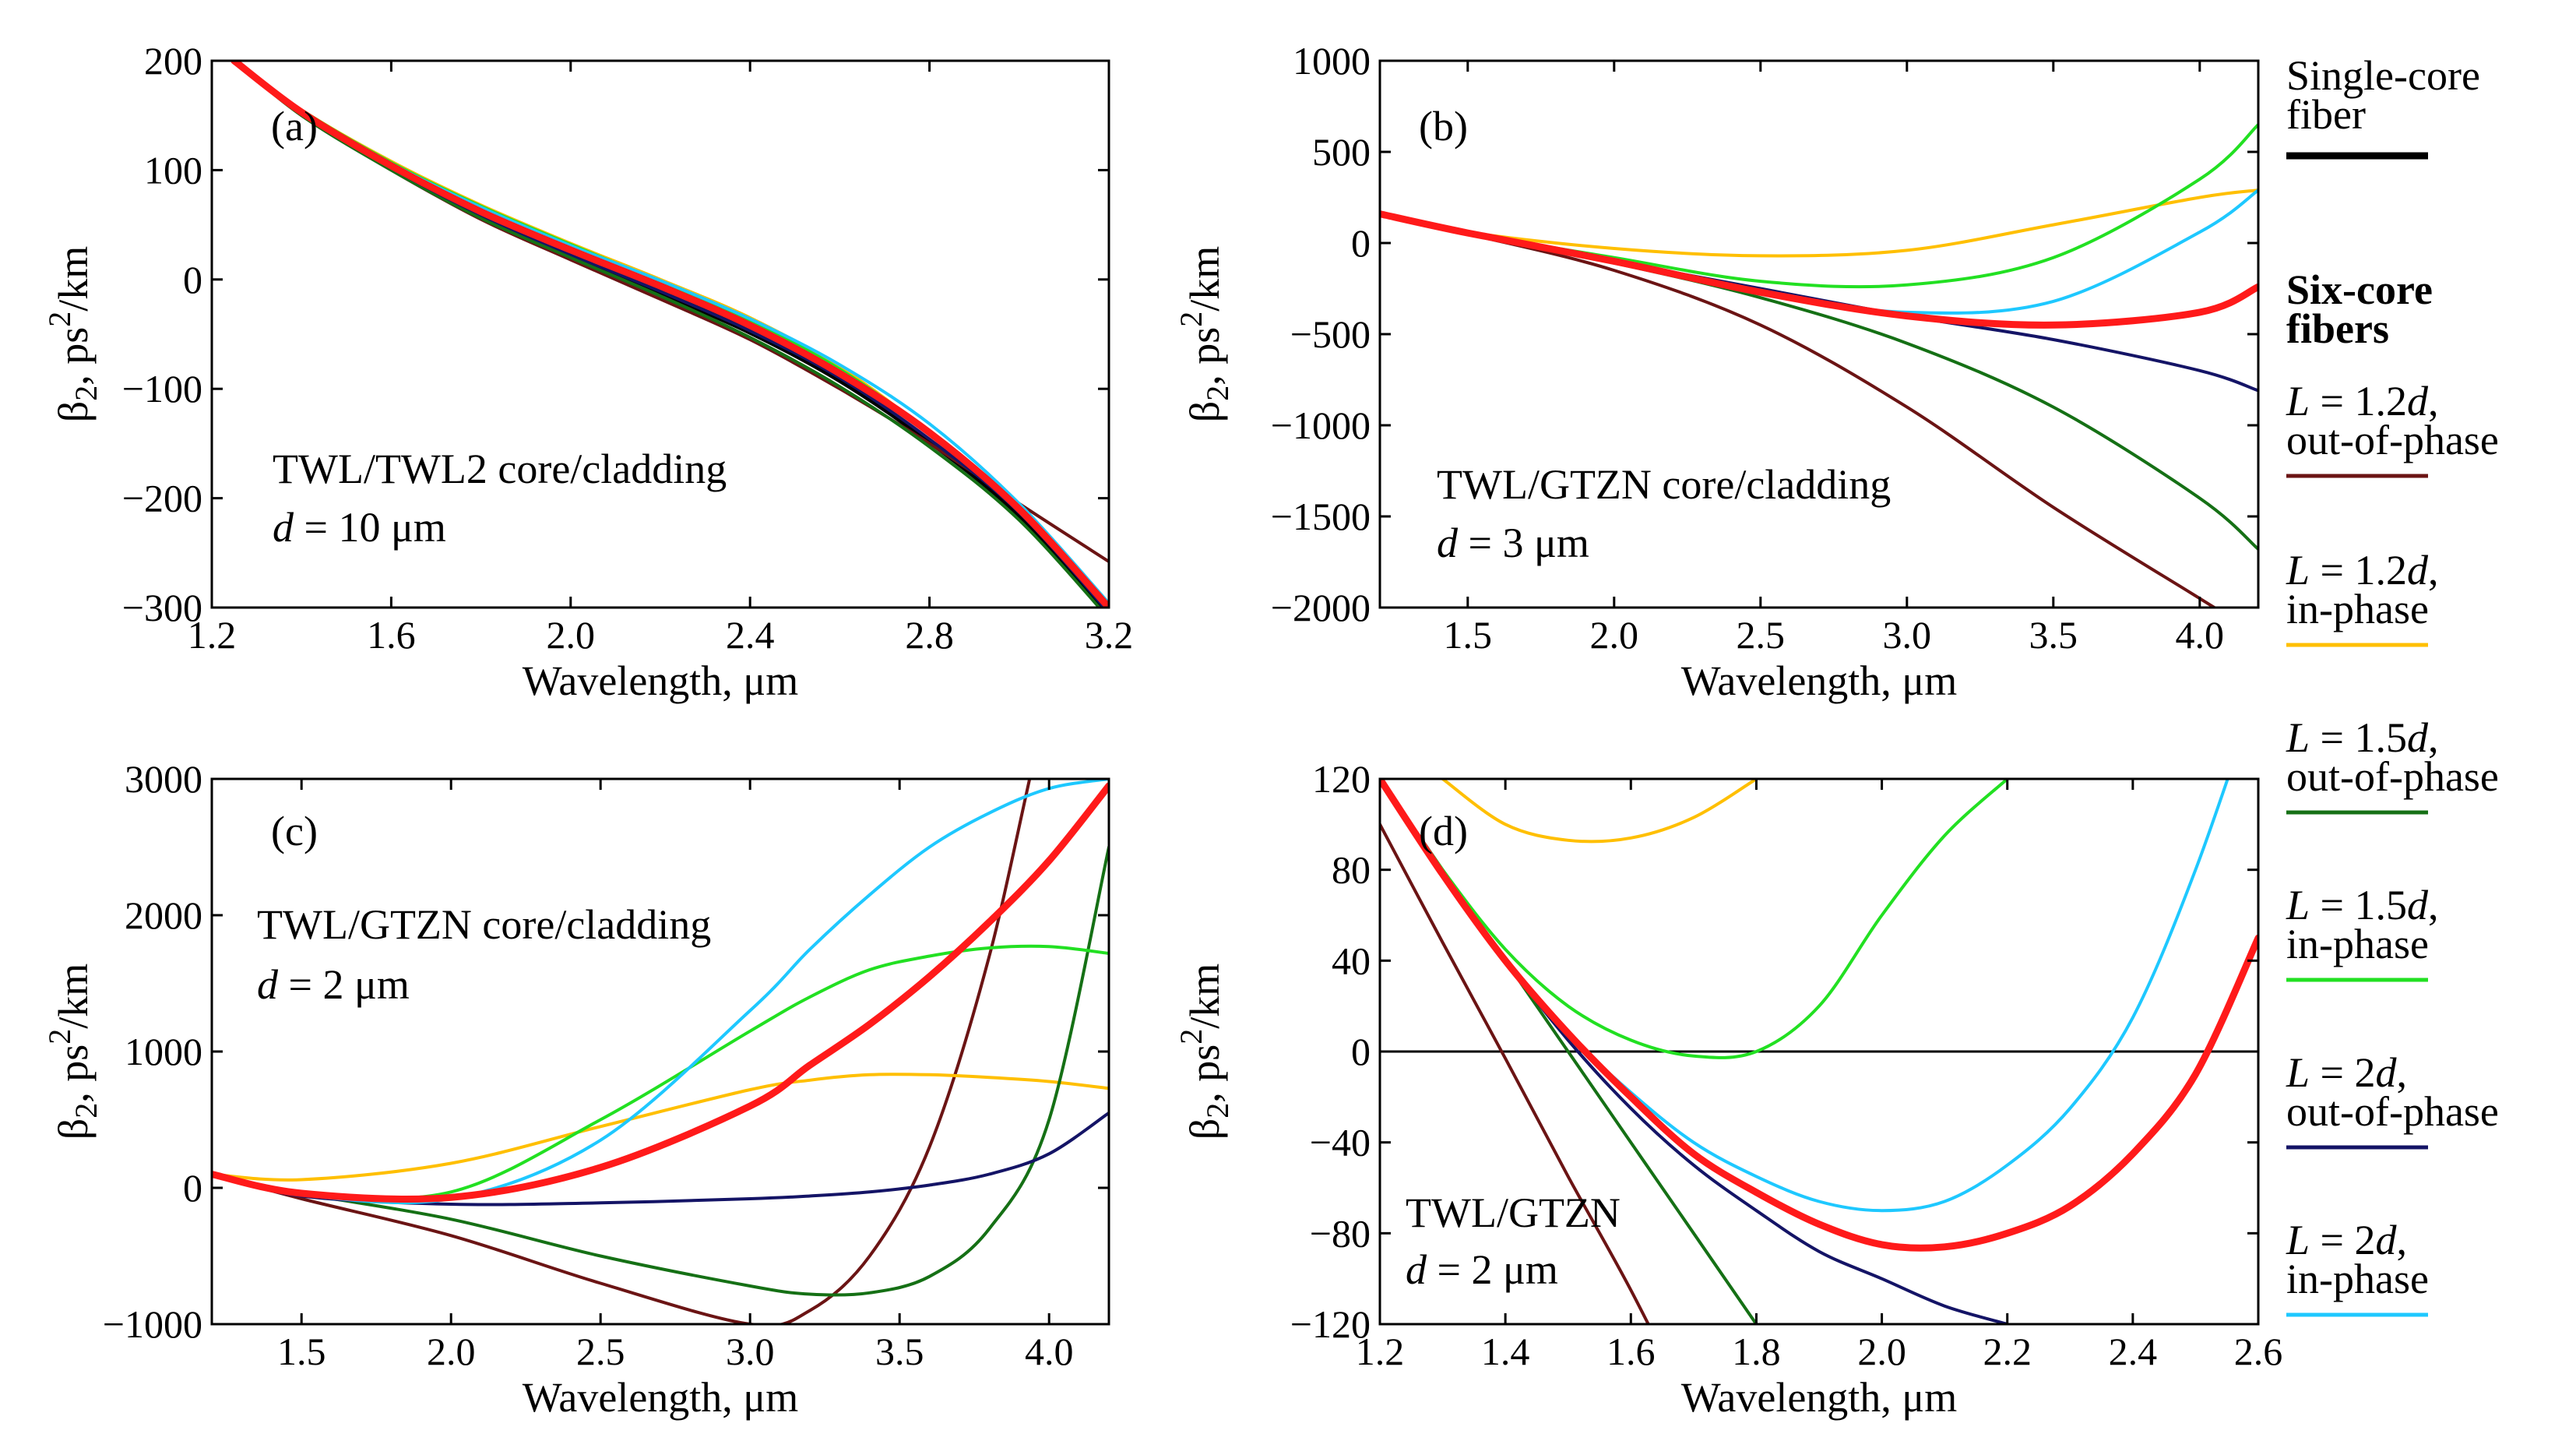 This screenshot has height=1455, width=2576. Describe the element at coordinates (929, 635) in the screenshot. I see `x-tick-label: 2.8` at that location.